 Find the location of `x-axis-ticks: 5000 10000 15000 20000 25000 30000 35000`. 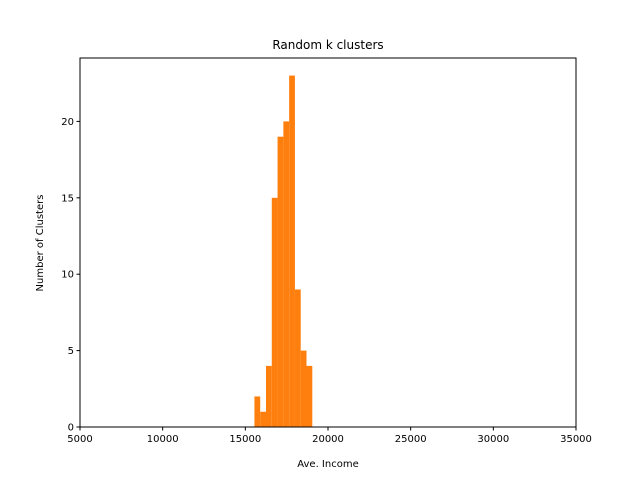

x-axis-ticks: 5000 10000 15000 20000 25000 30000 35000 is located at coordinates (329, 436).